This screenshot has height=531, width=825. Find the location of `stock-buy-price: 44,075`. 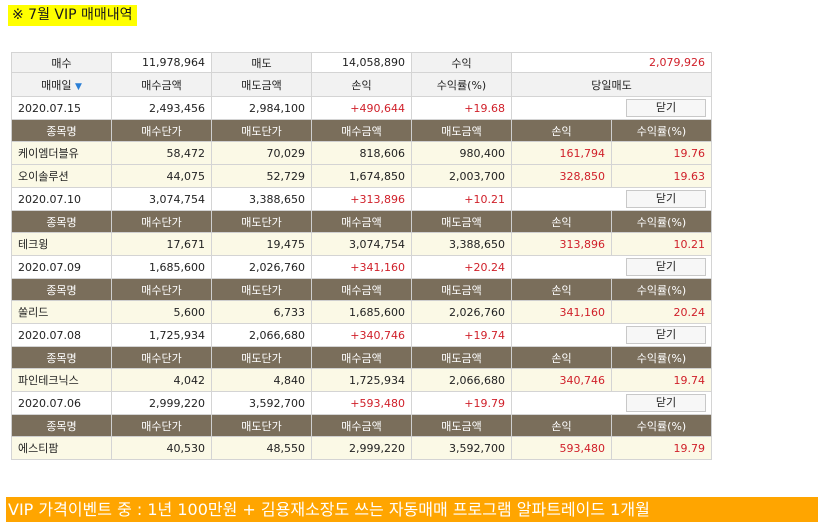

stock-buy-price: 44,075 is located at coordinates (161, 176).